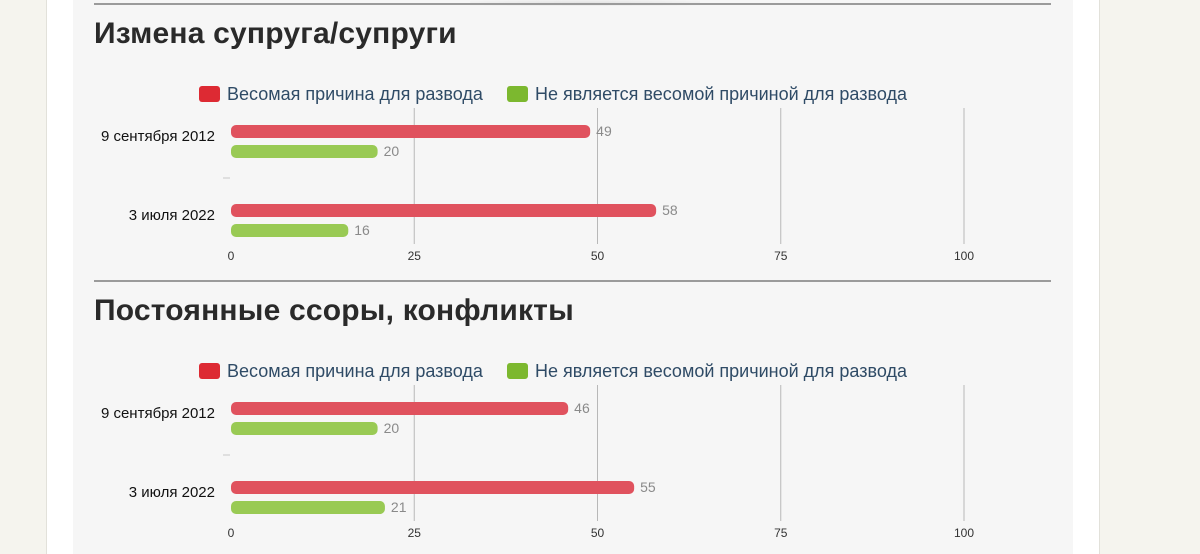 The height and width of the screenshot is (554, 1200). What do you see at coordinates (362, 230) in the screenshot?
I see `bar-value-label: 16` at bounding box center [362, 230].